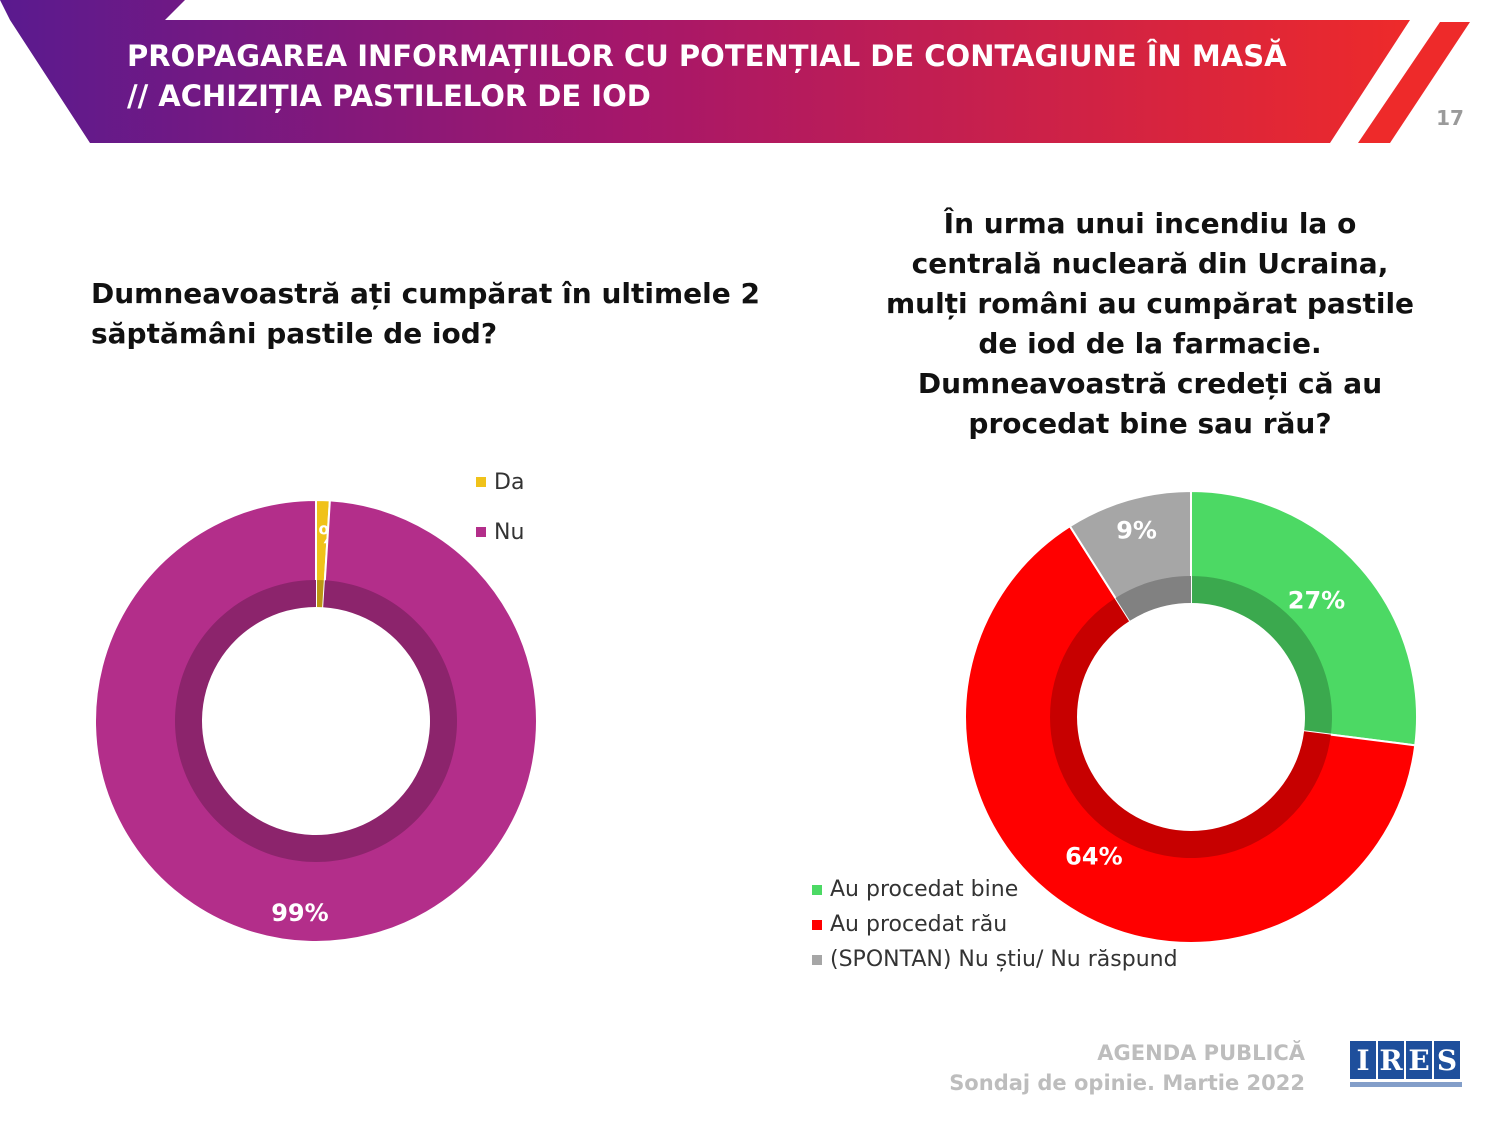 The height and width of the screenshot is (1125, 1500). I want to click on legend-item-nu-stiu: (SPONTAN) Nu știu/ Nu răspund, so click(995, 959).